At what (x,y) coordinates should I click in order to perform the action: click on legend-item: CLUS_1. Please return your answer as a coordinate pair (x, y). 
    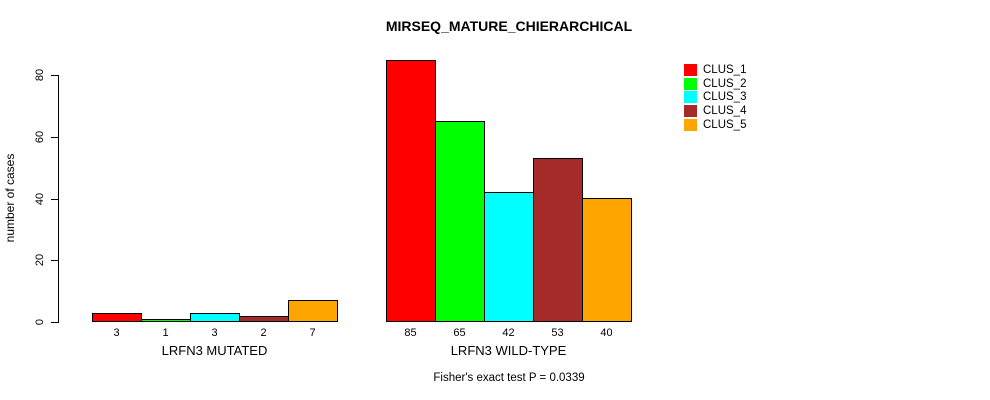
    Looking at the image, I should click on (715, 70).